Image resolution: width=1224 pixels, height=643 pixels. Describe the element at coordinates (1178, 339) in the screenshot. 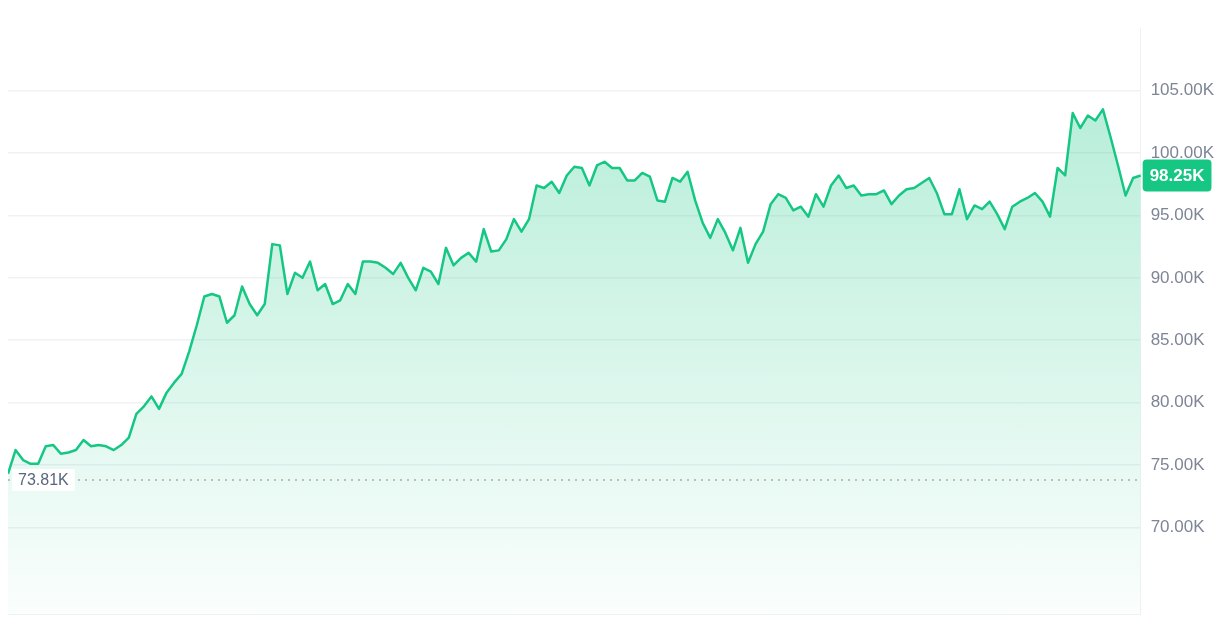

I see `y-tick-label: 85.00K` at that location.